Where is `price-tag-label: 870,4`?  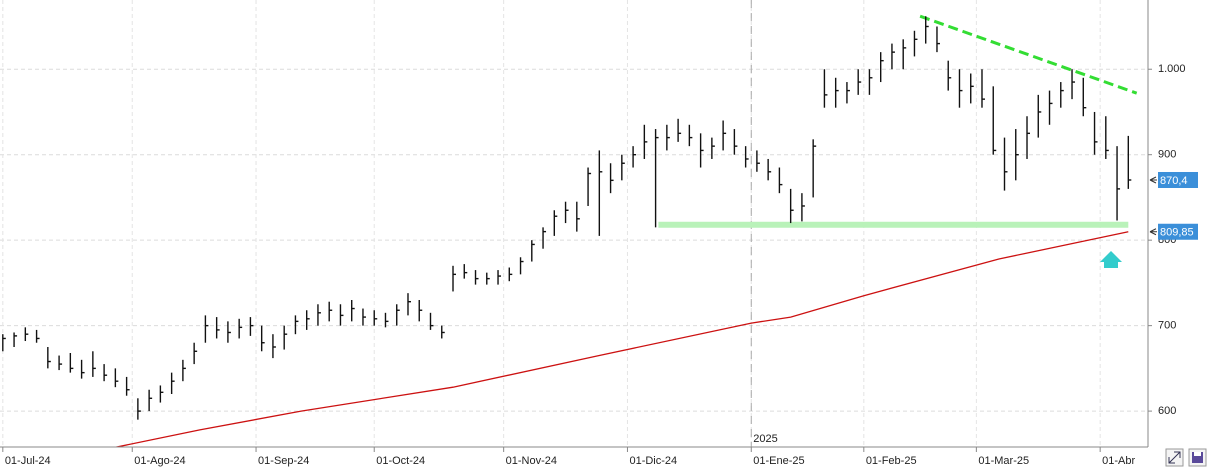 price-tag-label: 870,4 is located at coordinates (1174, 181).